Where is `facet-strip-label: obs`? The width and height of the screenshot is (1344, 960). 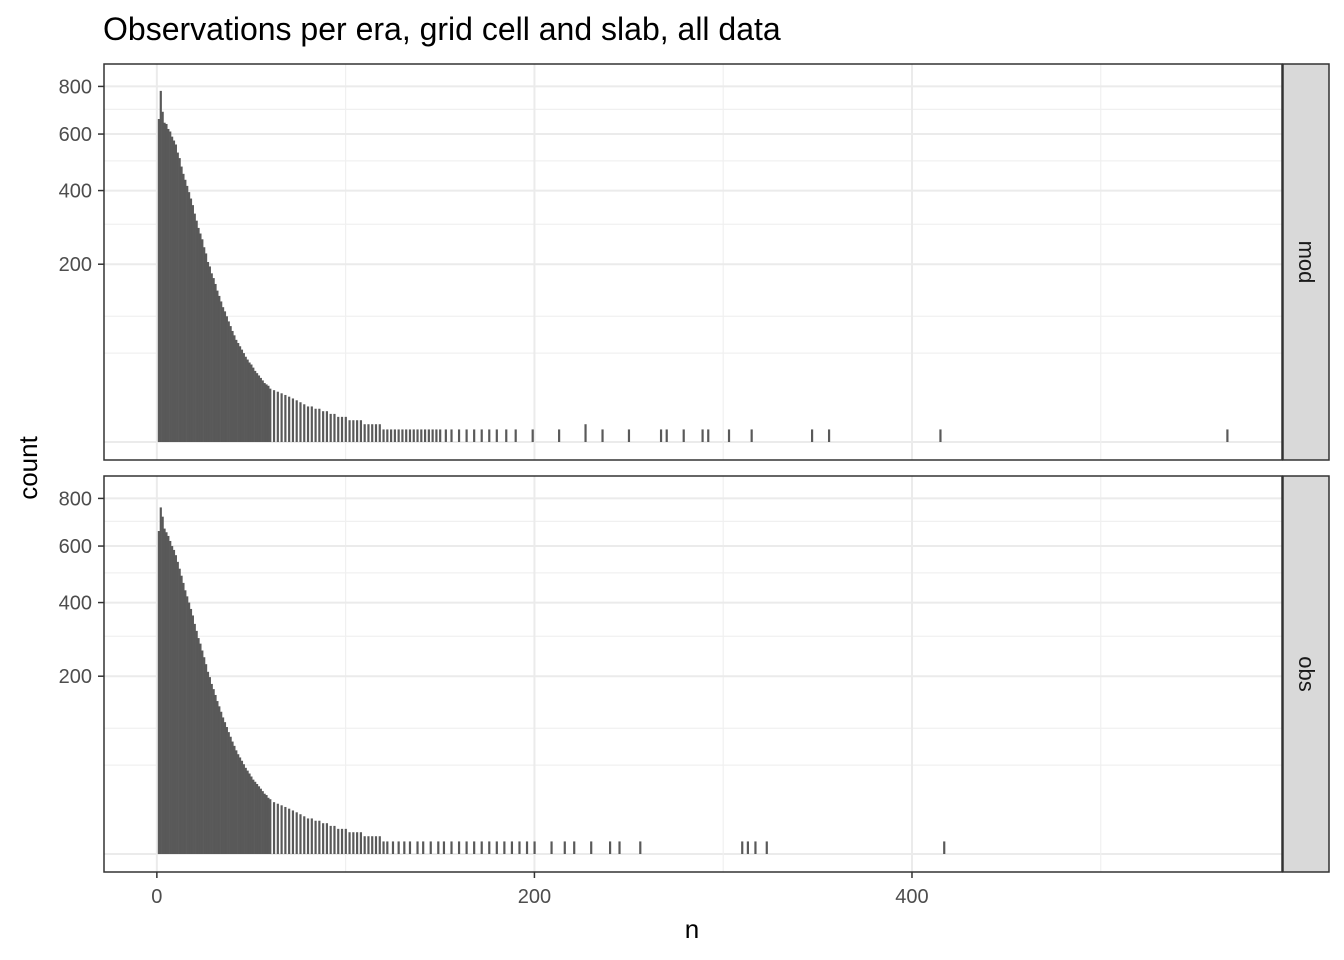
facet-strip-label: obs is located at coordinates (1306, 673).